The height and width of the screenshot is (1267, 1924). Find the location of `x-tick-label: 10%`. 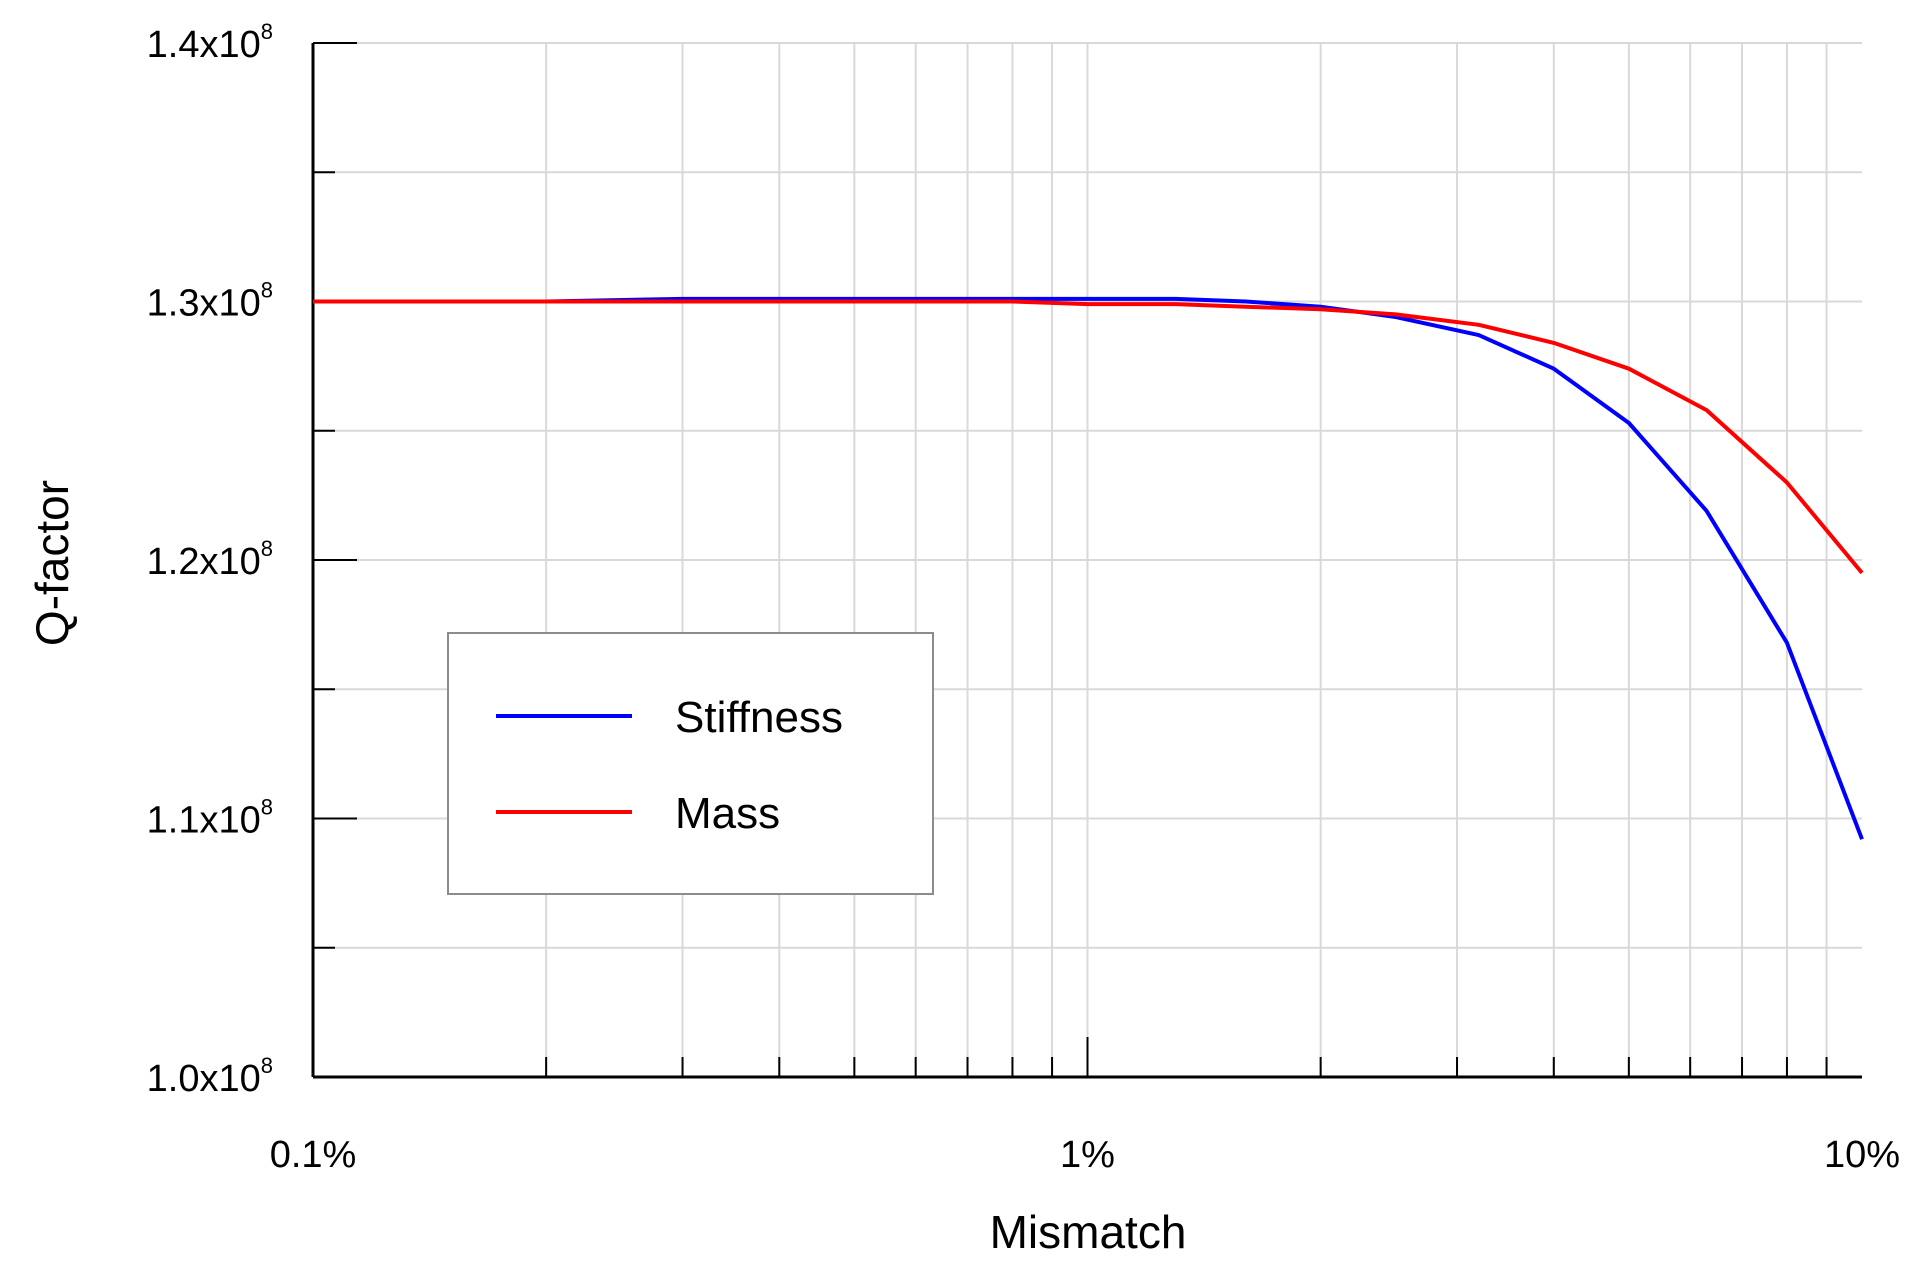

x-tick-label: 10% is located at coordinates (1862, 1155).